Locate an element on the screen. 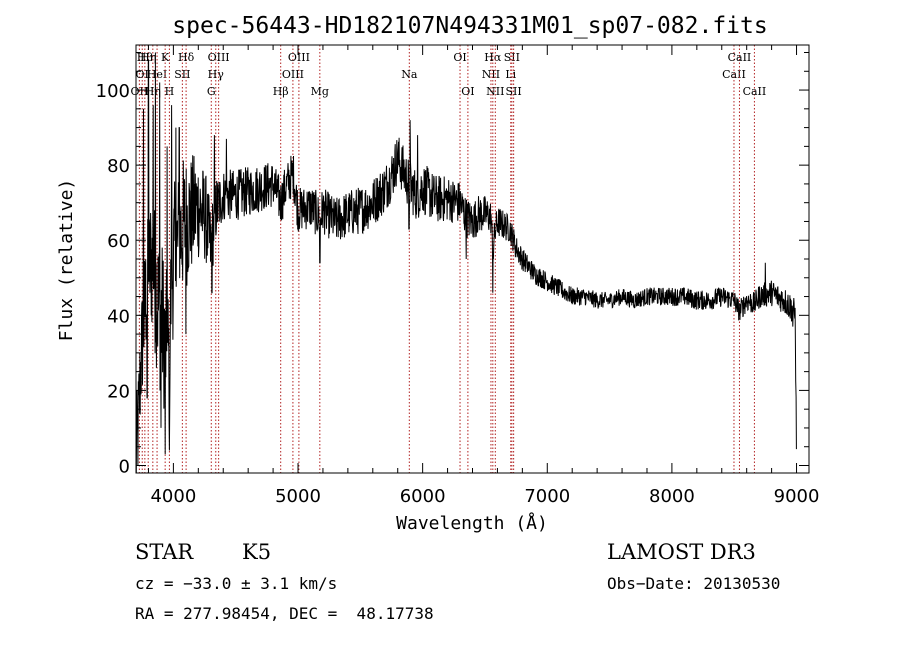 The image size is (900, 649). y-axis-label: Flux (relative) is located at coordinates (66, 260).